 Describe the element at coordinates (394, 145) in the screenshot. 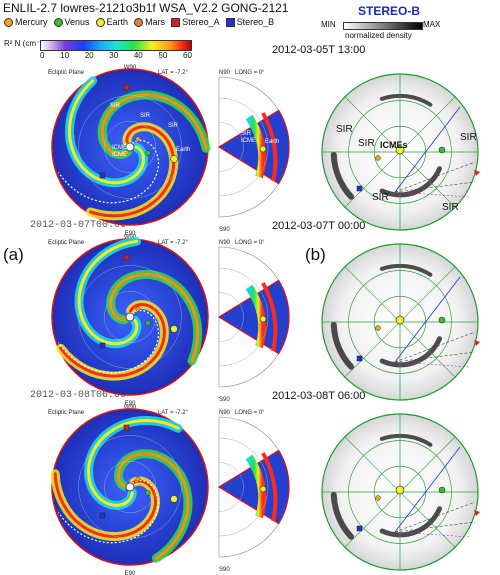

I see `sky-annotation-4: ICMEs` at that location.